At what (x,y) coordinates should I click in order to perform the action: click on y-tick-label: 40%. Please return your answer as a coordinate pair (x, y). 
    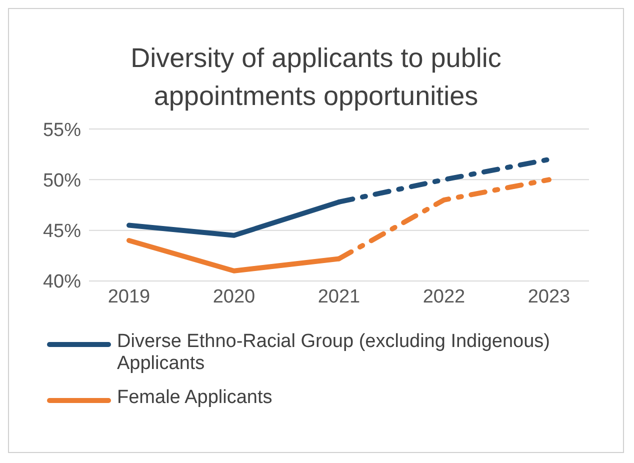
    Looking at the image, I should click on (62, 282).